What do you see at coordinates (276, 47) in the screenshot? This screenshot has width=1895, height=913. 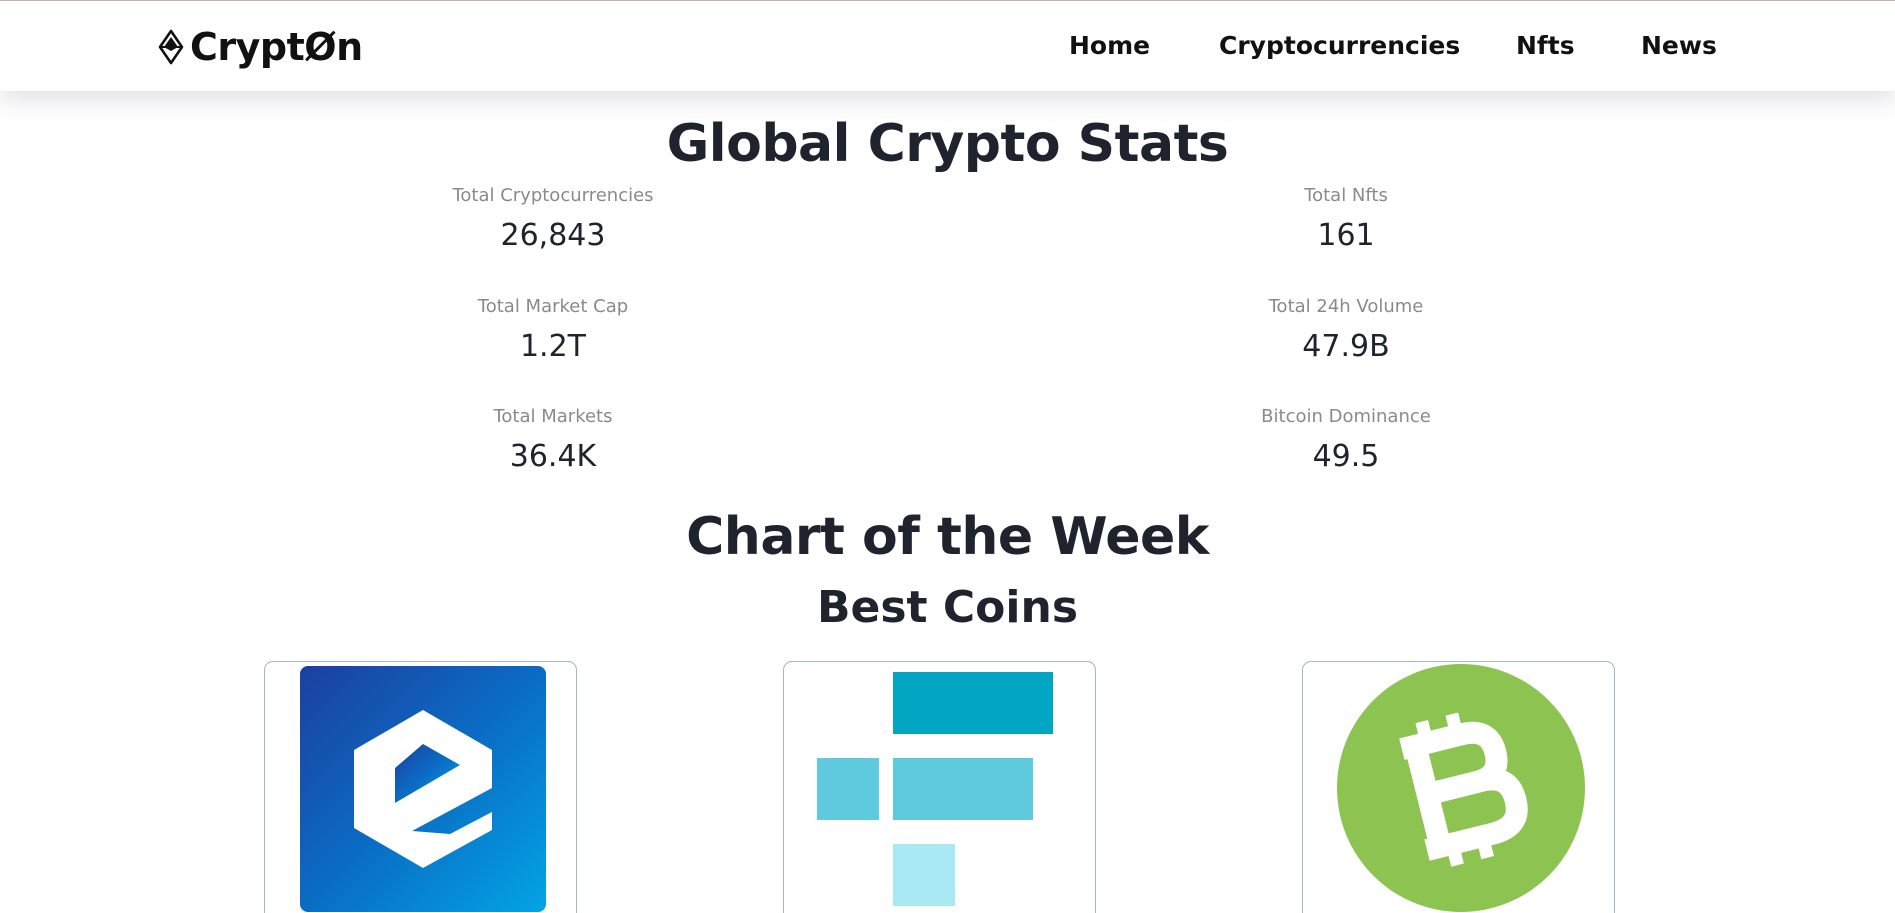 I see `logo-text: CryptØn` at bounding box center [276, 47].